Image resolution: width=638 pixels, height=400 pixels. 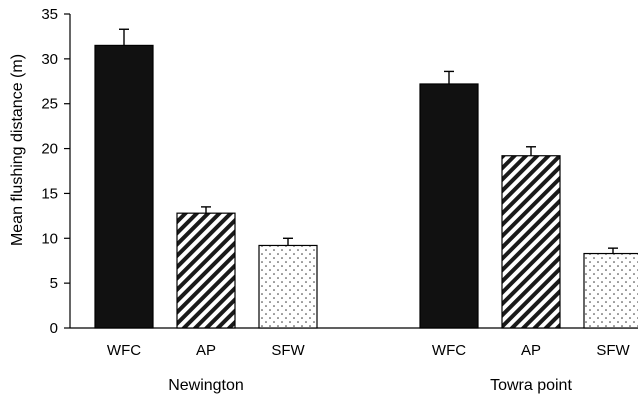 What do you see at coordinates (124, 186) in the screenshot?
I see `bar-0-wfc` at bounding box center [124, 186].